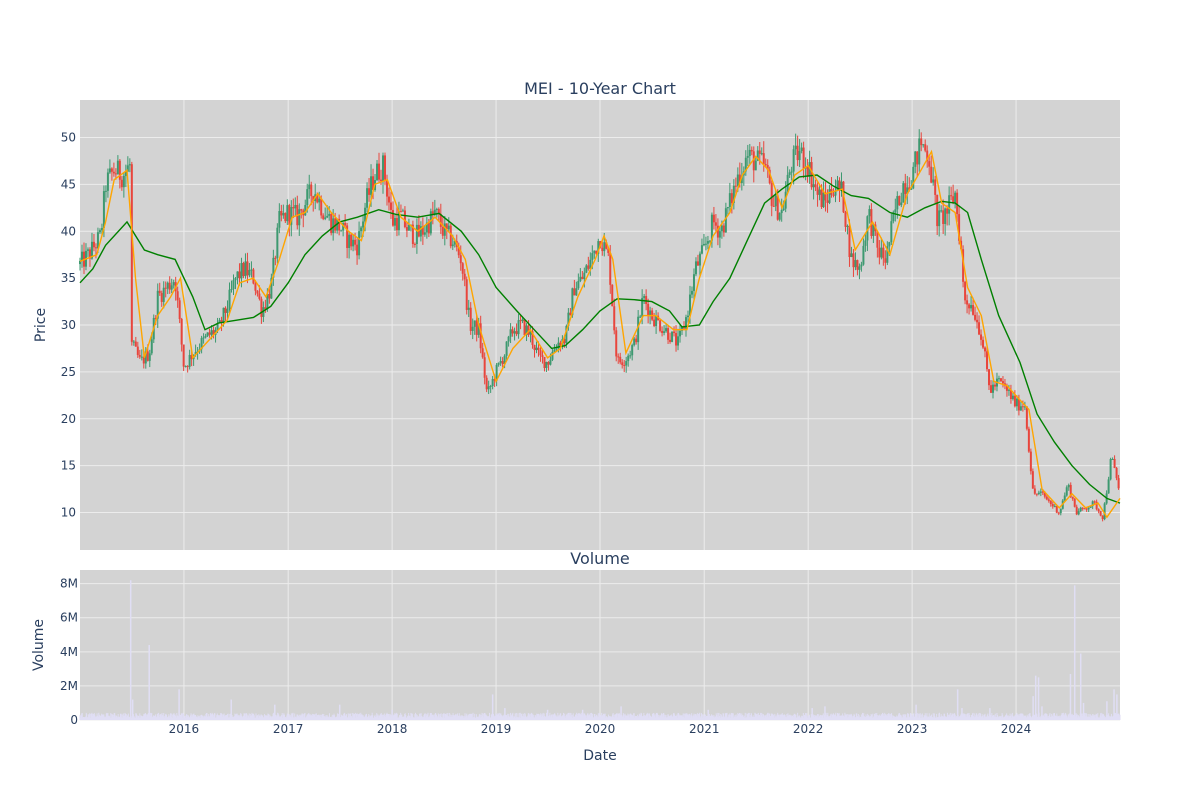 This screenshot has width=1200, height=804. I want to click on x-tick: 2017, so click(288, 729).